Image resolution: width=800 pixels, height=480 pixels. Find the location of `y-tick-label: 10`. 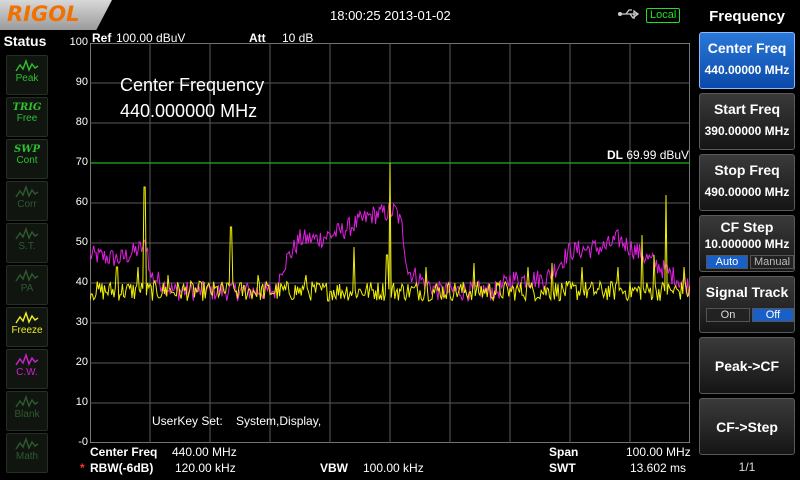

y-tick-label: 10 is located at coordinates (81, 402).